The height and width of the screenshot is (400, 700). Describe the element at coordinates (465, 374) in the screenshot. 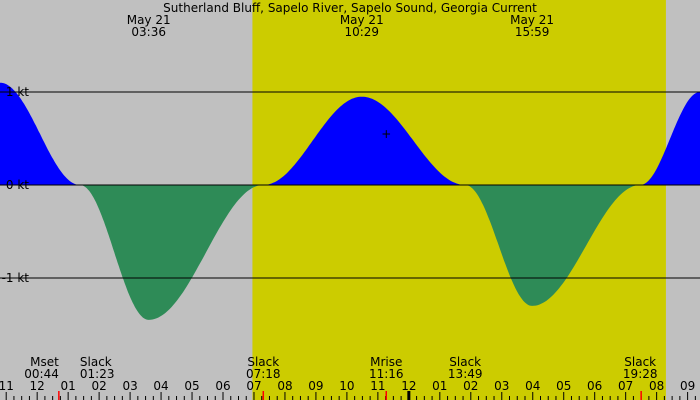

I see `event-time-label: 13:49` at that location.